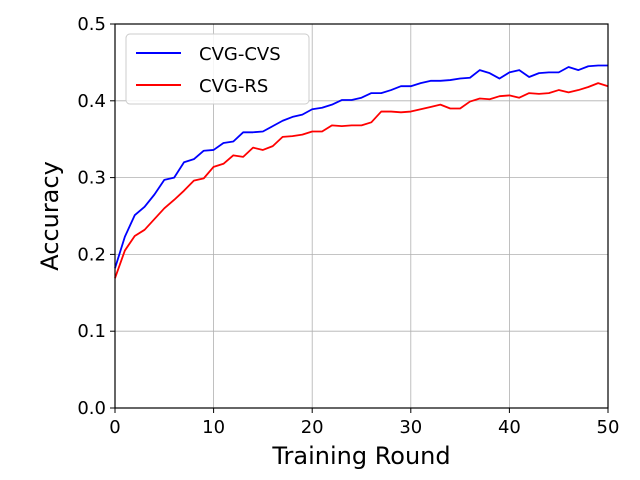 The height and width of the screenshot is (480, 640). Describe the element at coordinates (240, 54) in the screenshot. I see `legend-label: CVG-CVS` at that location.